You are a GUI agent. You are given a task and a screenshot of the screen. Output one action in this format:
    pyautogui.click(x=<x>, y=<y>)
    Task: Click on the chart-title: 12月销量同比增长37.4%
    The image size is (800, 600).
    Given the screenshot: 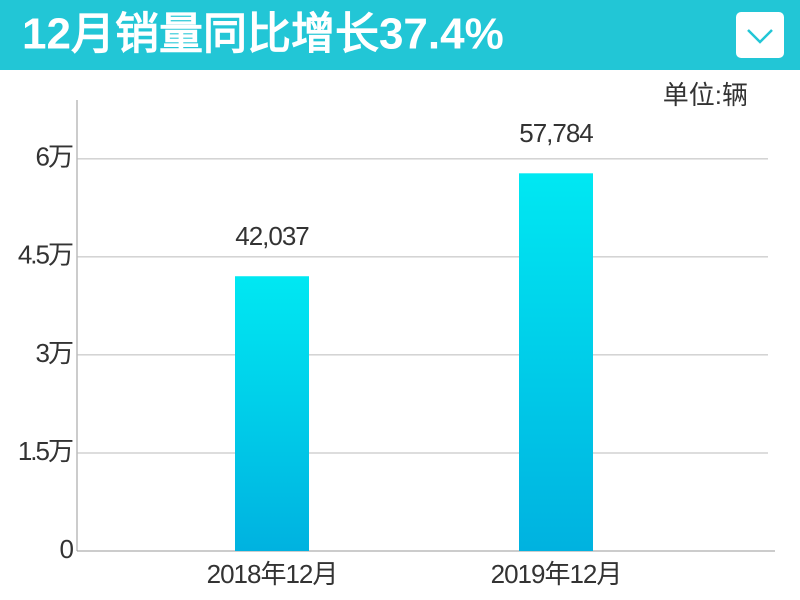 What is the action you would take?
    pyautogui.click(x=263, y=34)
    